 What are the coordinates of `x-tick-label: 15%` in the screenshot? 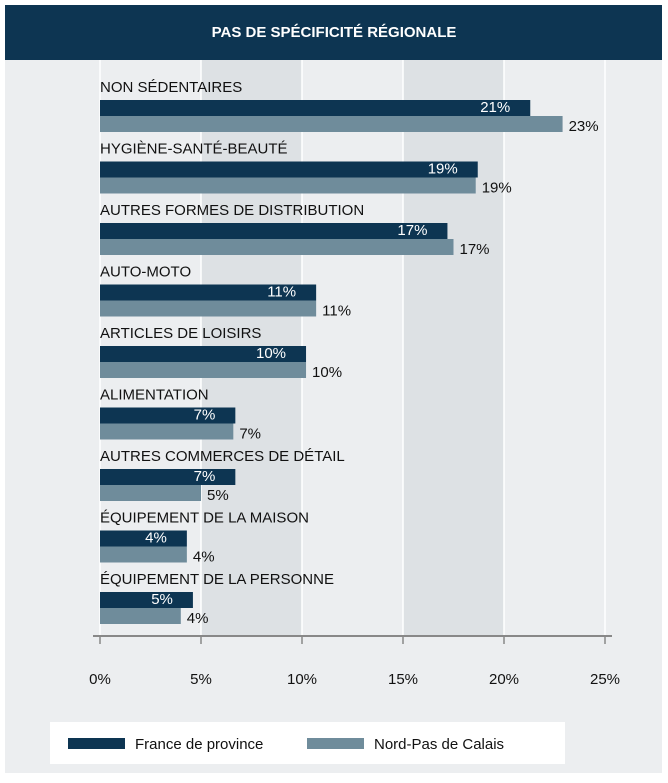 It's located at (403, 679).